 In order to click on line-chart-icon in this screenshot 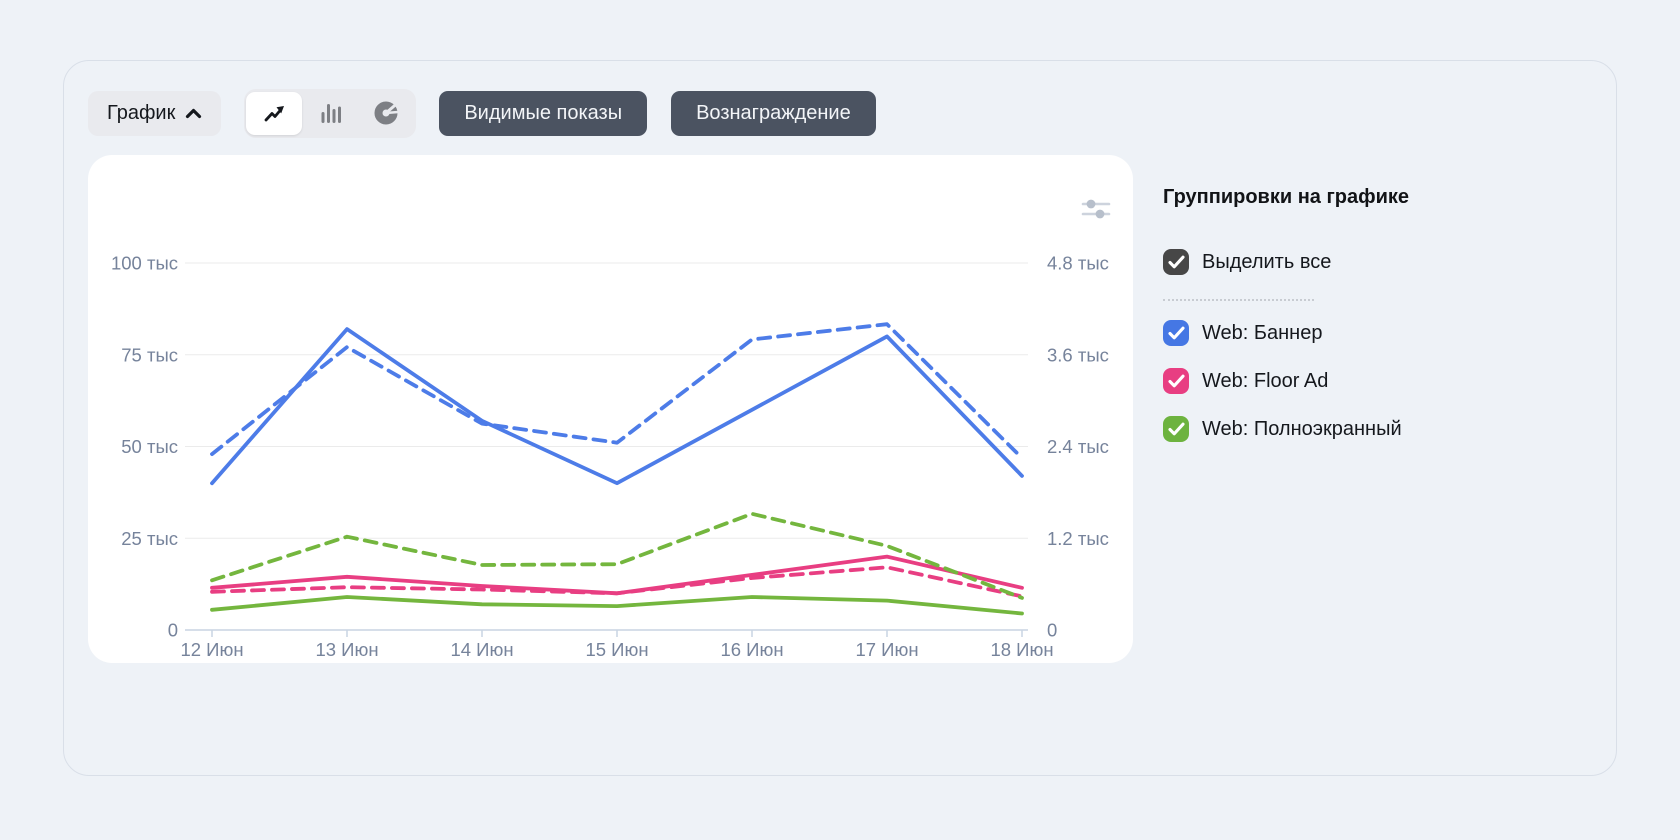, I will do `click(274, 113)`.